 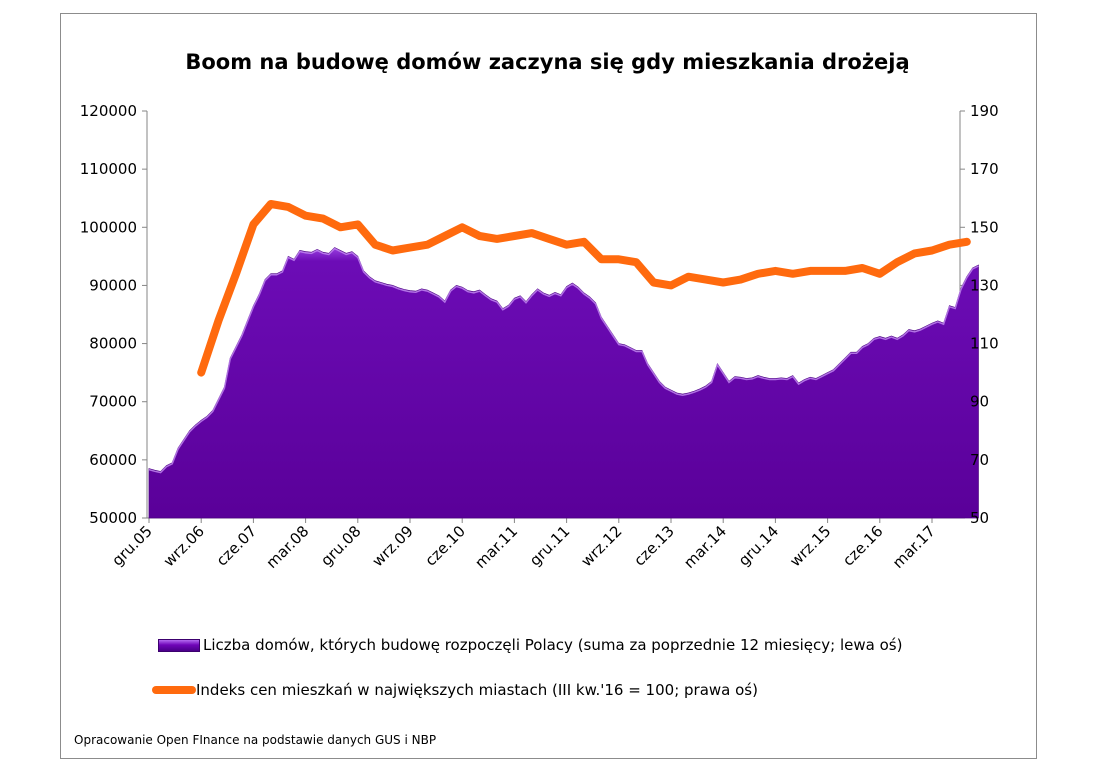 What do you see at coordinates (445, 546) in the screenshot?
I see `x-tick-label: cze.10` at bounding box center [445, 546].